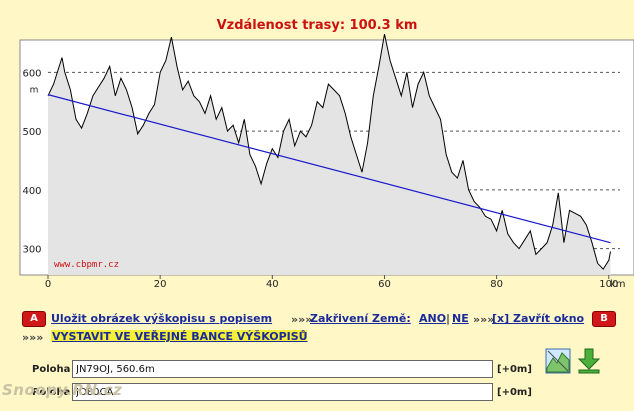  Describe the element at coordinates (433, 318) in the screenshot. I see `curvature-yes-link: ANO` at that location.